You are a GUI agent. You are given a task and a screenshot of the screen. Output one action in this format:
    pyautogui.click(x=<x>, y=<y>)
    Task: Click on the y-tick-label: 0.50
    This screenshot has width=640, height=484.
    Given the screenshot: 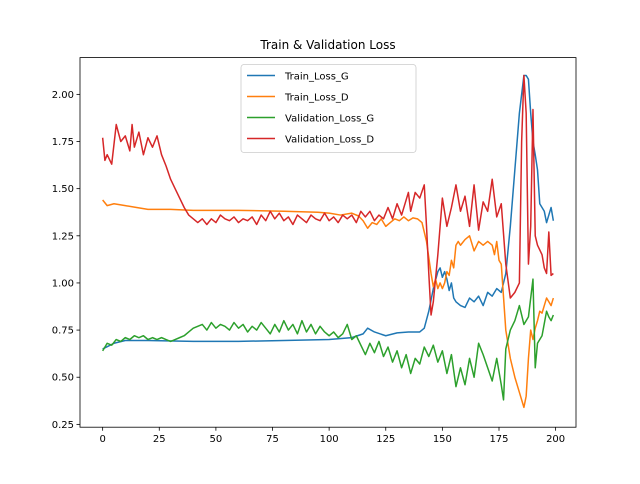 What is the action you would take?
    pyautogui.click(x=63, y=378)
    